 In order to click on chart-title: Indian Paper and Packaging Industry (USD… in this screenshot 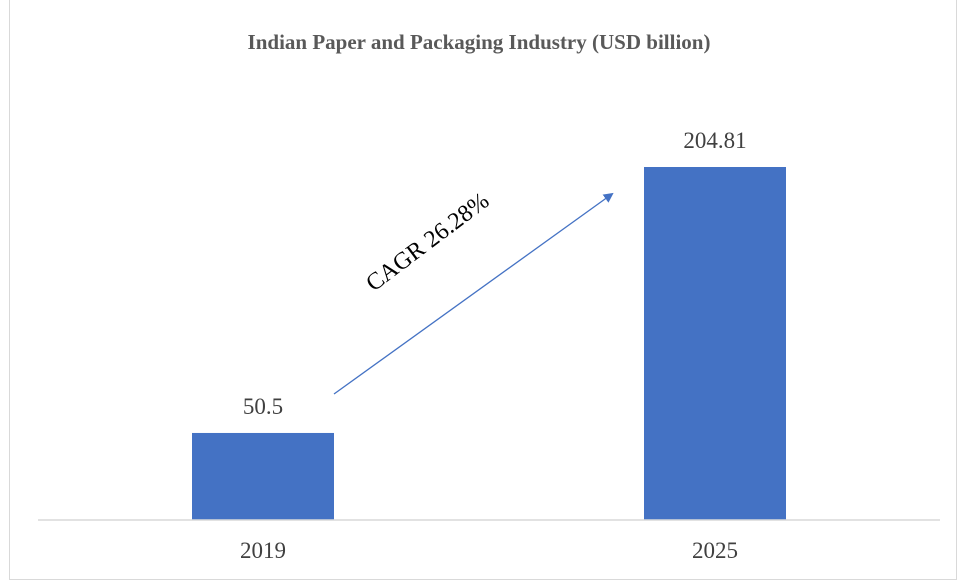, I will do `click(479, 42)`.